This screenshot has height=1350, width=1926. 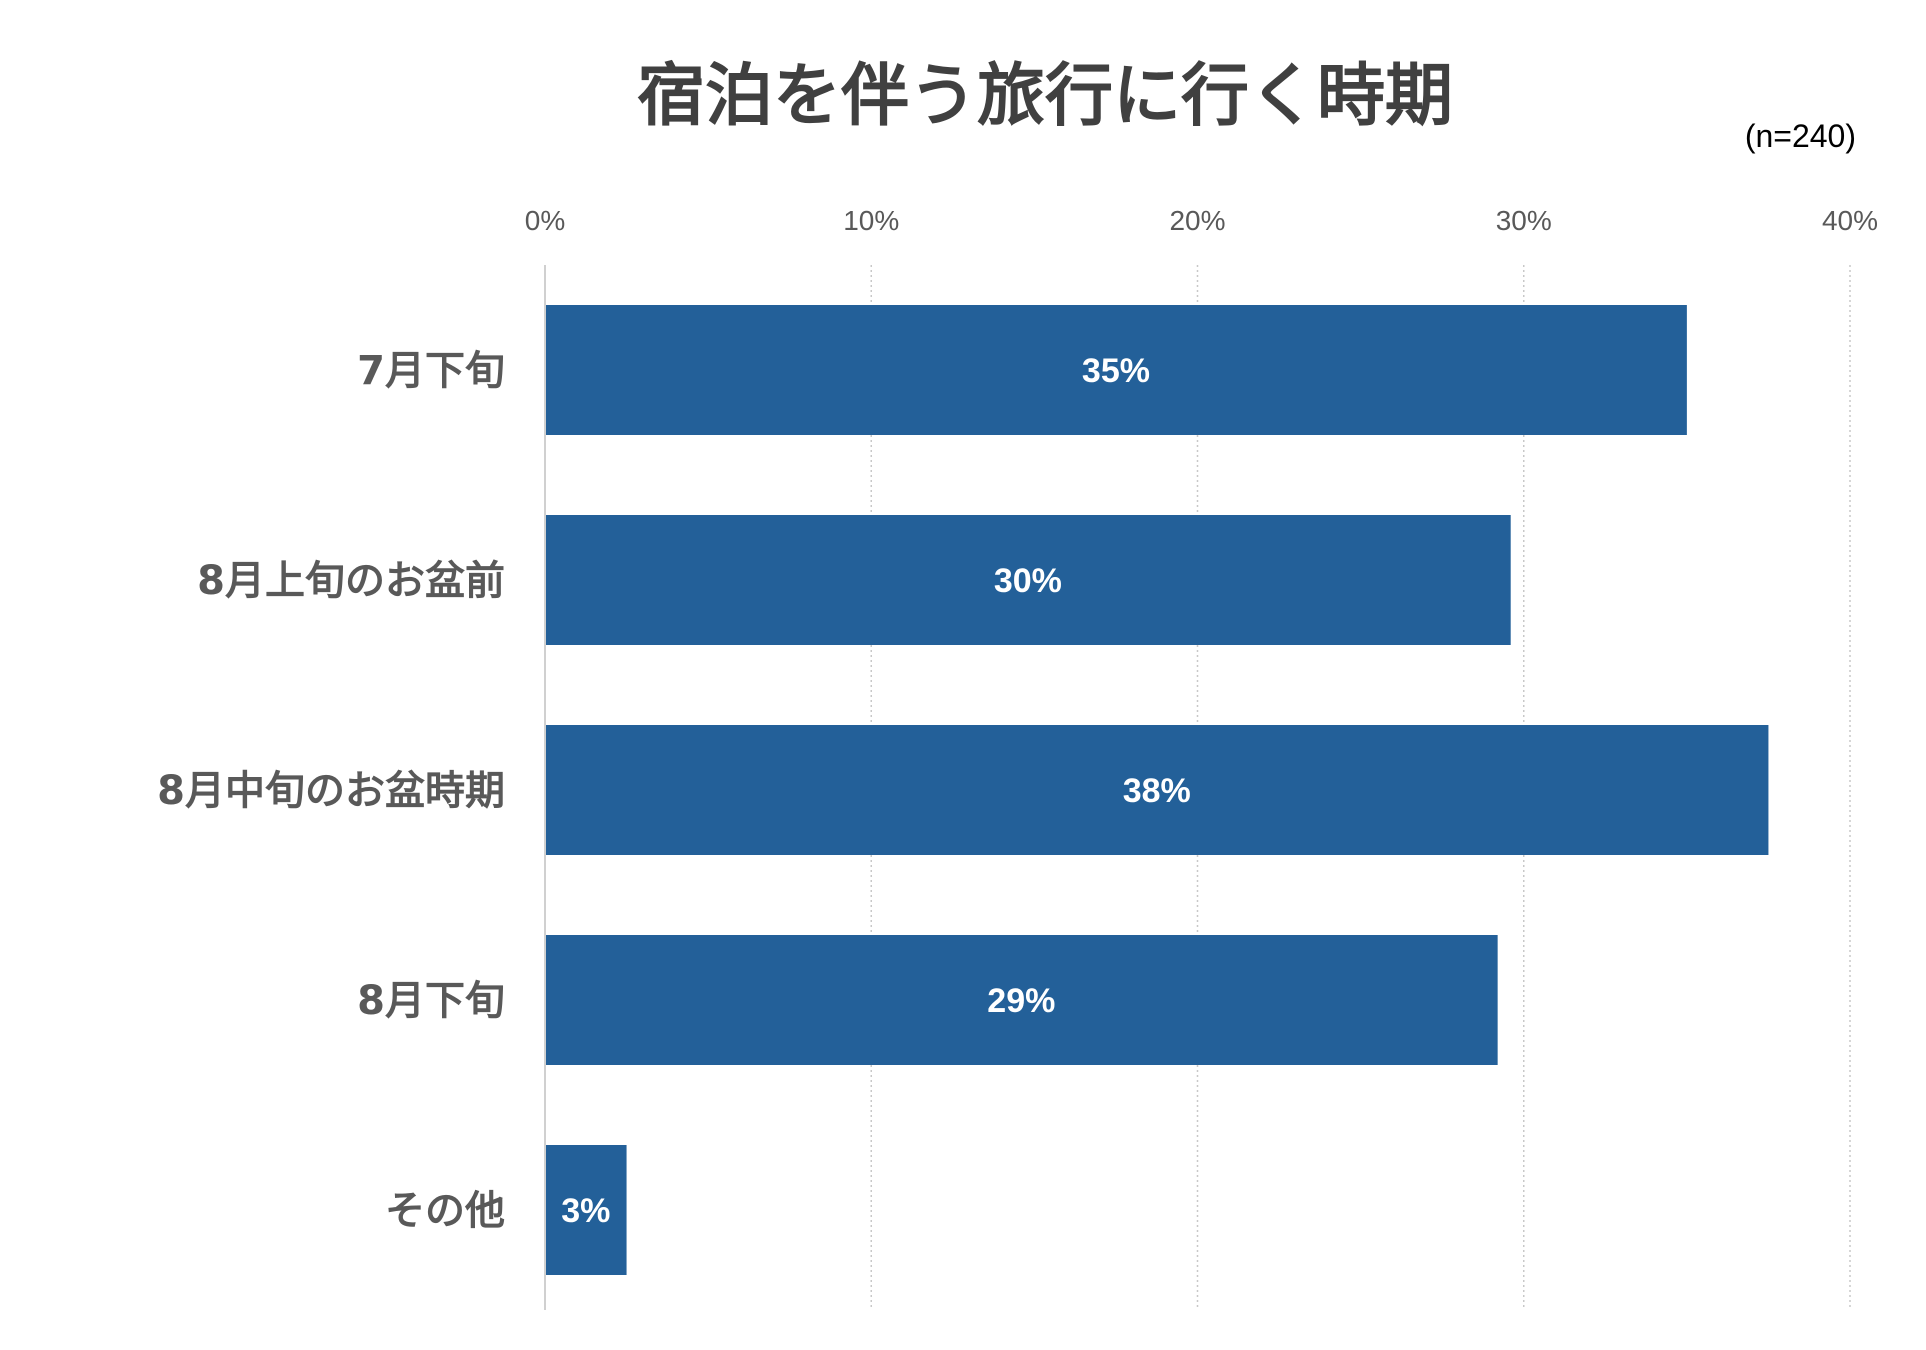 I want to click on data-label: 30%, so click(x=1028, y=581).